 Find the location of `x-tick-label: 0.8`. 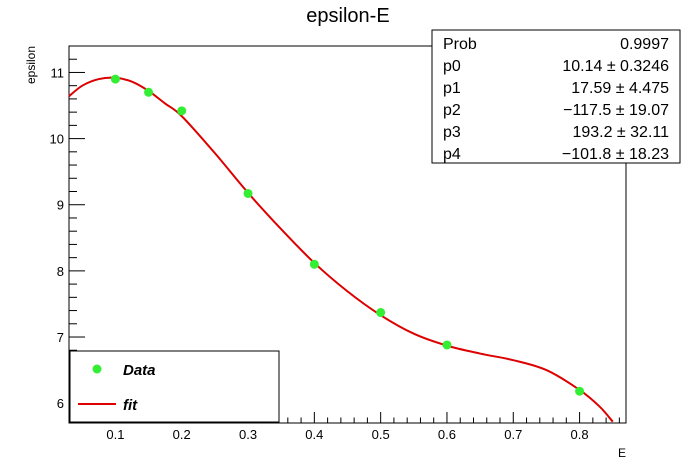

x-tick-label: 0.8 is located at coordinates (580, 434).